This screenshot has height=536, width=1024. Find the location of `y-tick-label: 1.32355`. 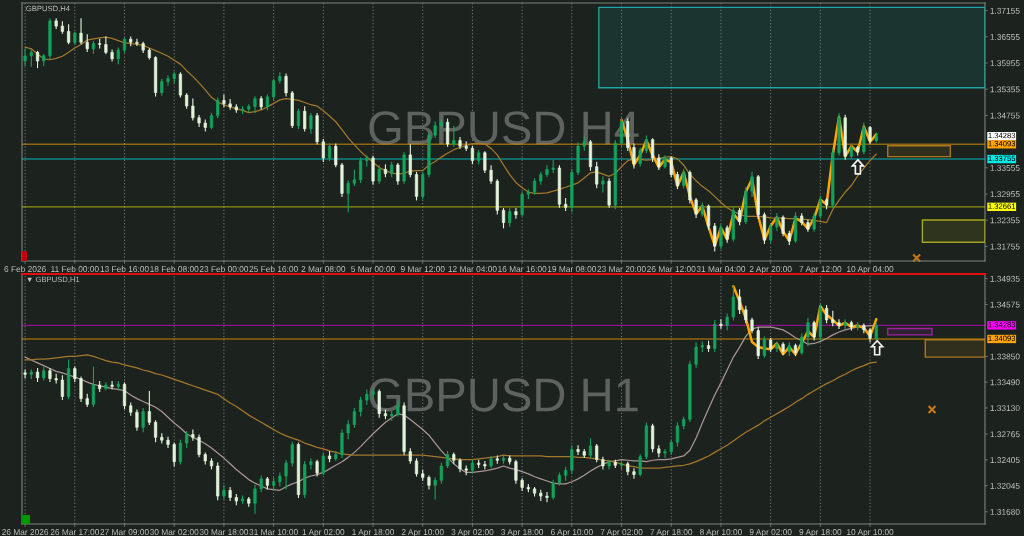

y-tick-label: 1.32355 is located at coordinates (1005, 220).